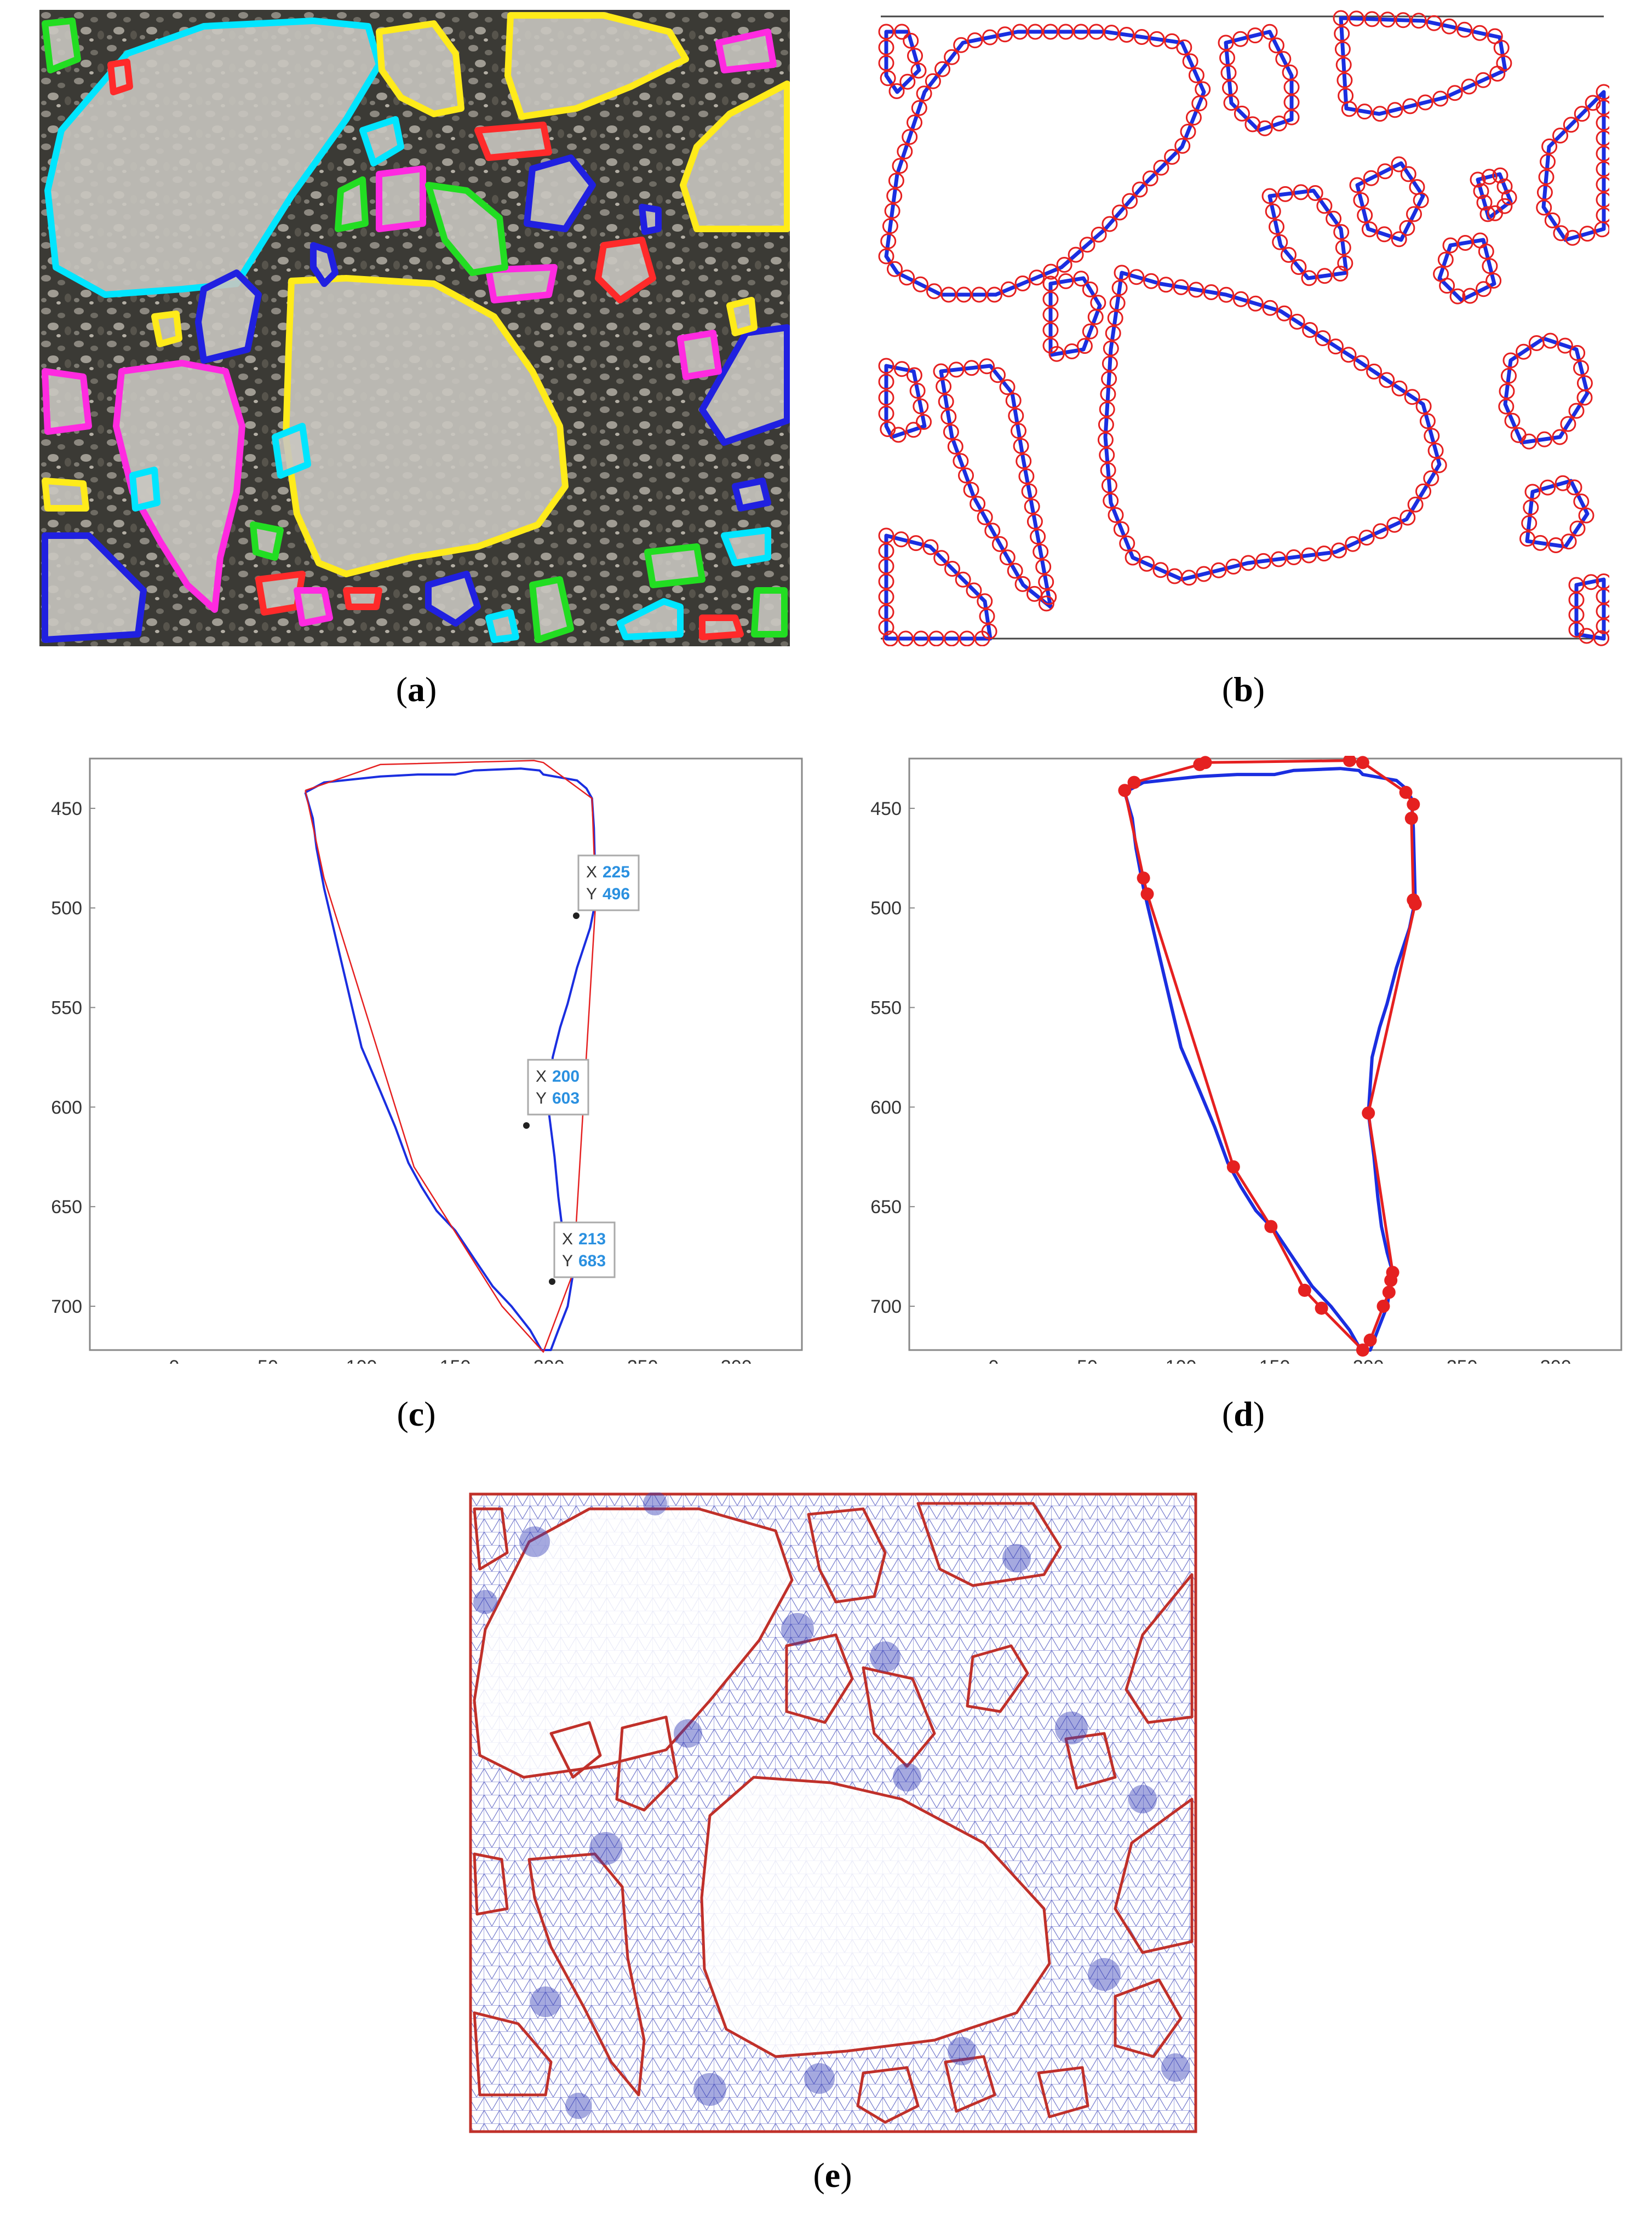 This screenshot has width=1652, height=2228. I want to click on mesh-refinement-clusters, so click(831, 1805).